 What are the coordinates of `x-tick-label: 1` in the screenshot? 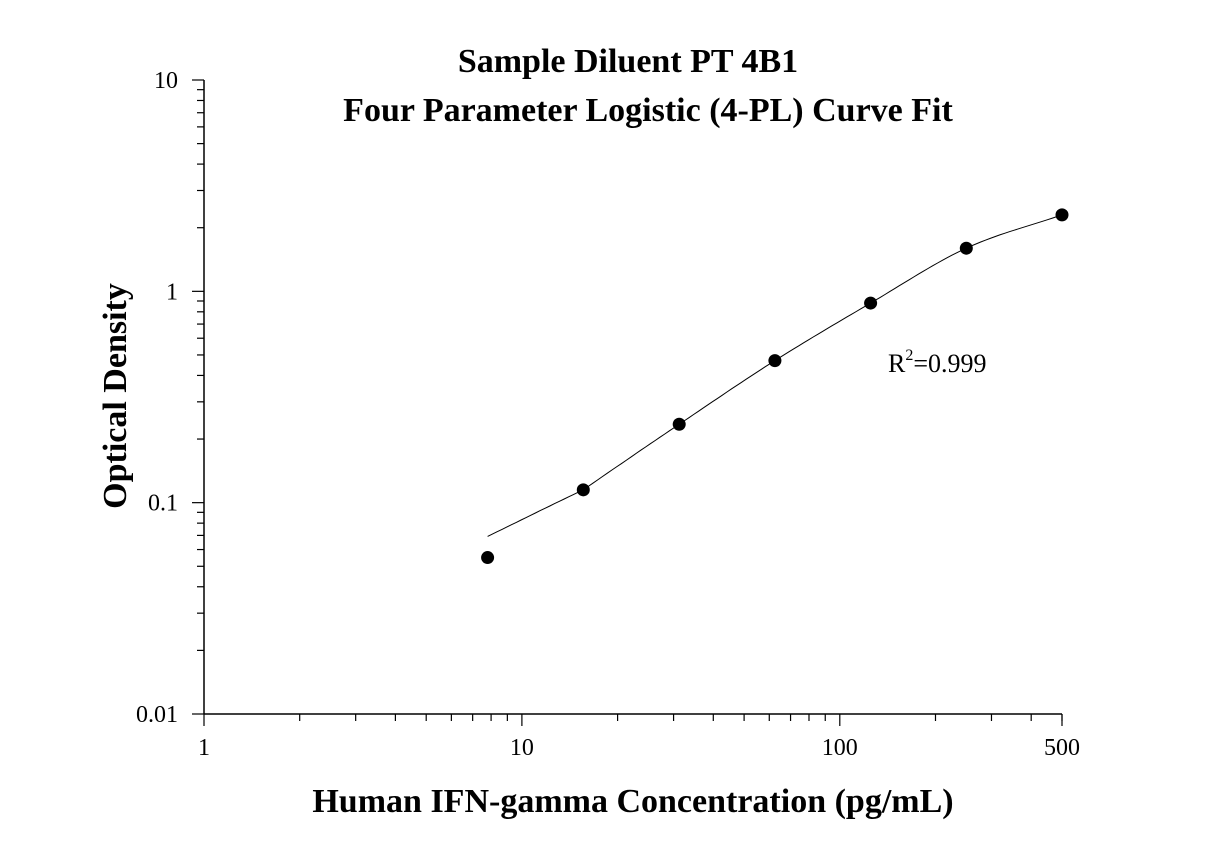 It's located at (204, 748).